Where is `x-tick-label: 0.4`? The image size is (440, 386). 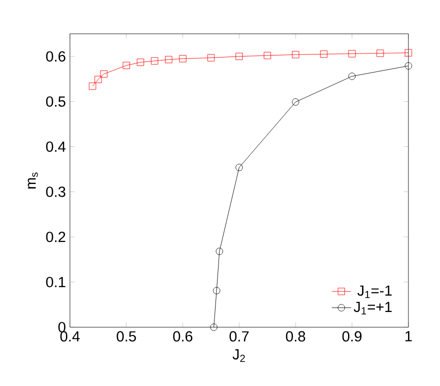 x-tick-label: 0.4 is located at coordinates (70, 336).